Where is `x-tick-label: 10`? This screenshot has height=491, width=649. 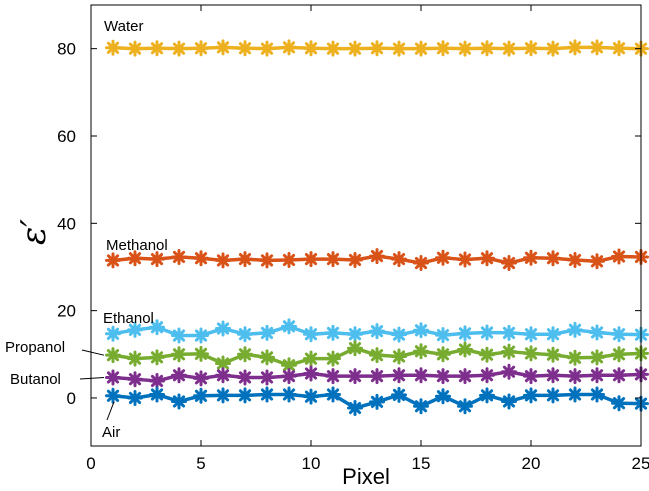
x-tick-label: 10 is located at coordinates (311, 463).